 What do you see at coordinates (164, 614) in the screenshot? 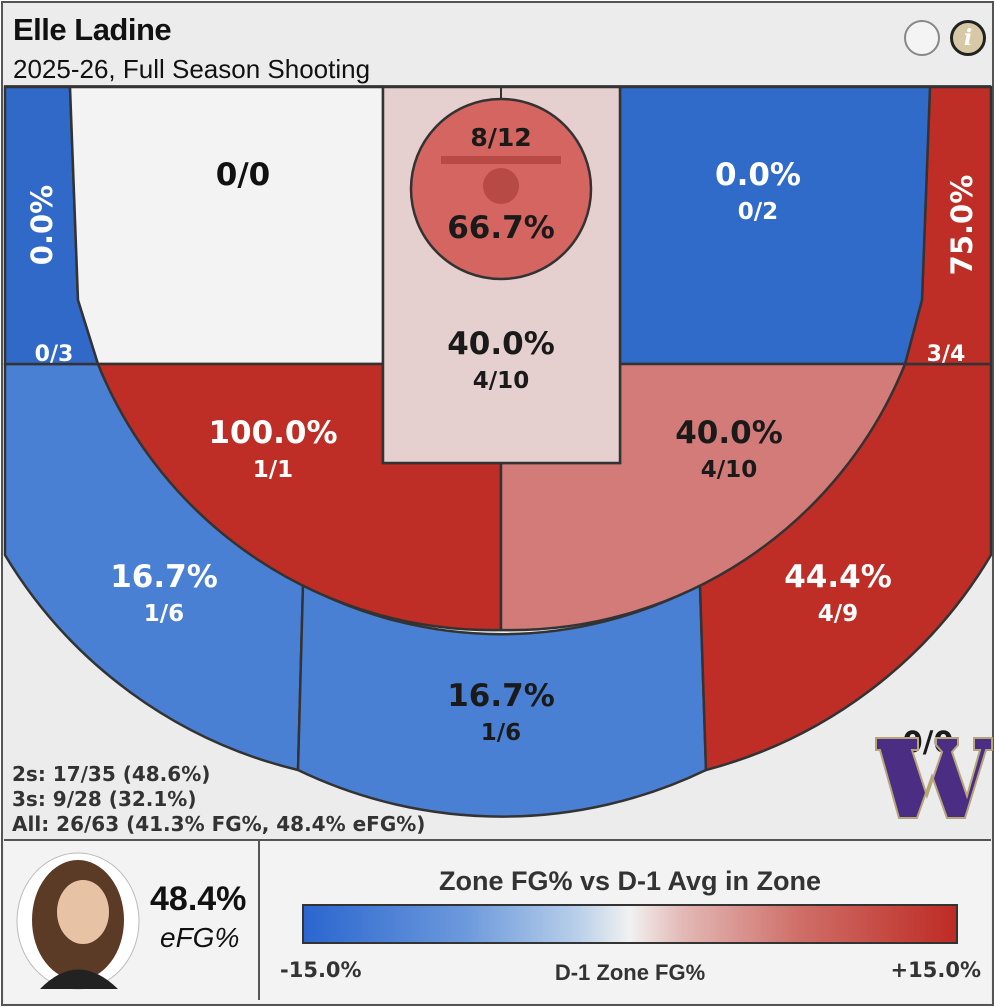
I see `zone-left-wing-3-made-att: 1/6` at bounding box center [164, 614].